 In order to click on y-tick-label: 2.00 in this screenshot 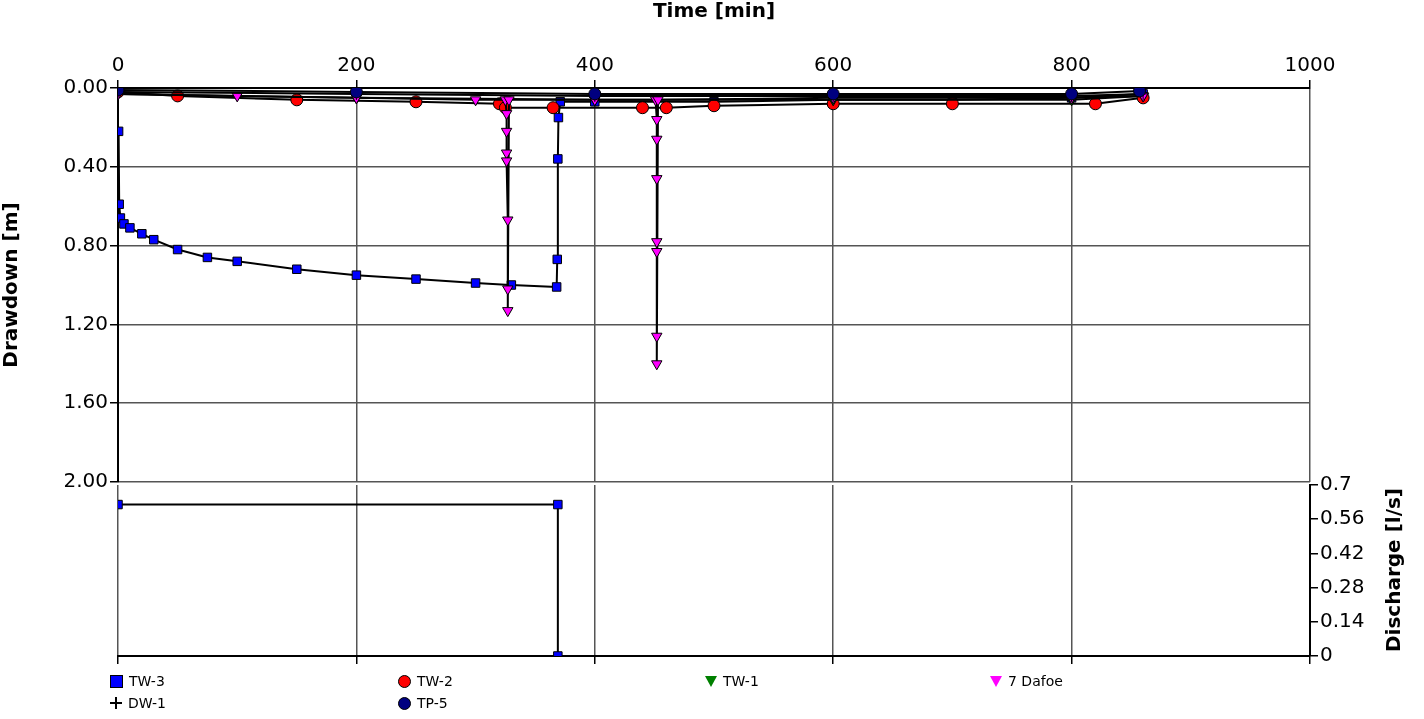, I will do `click(85, 480)`.